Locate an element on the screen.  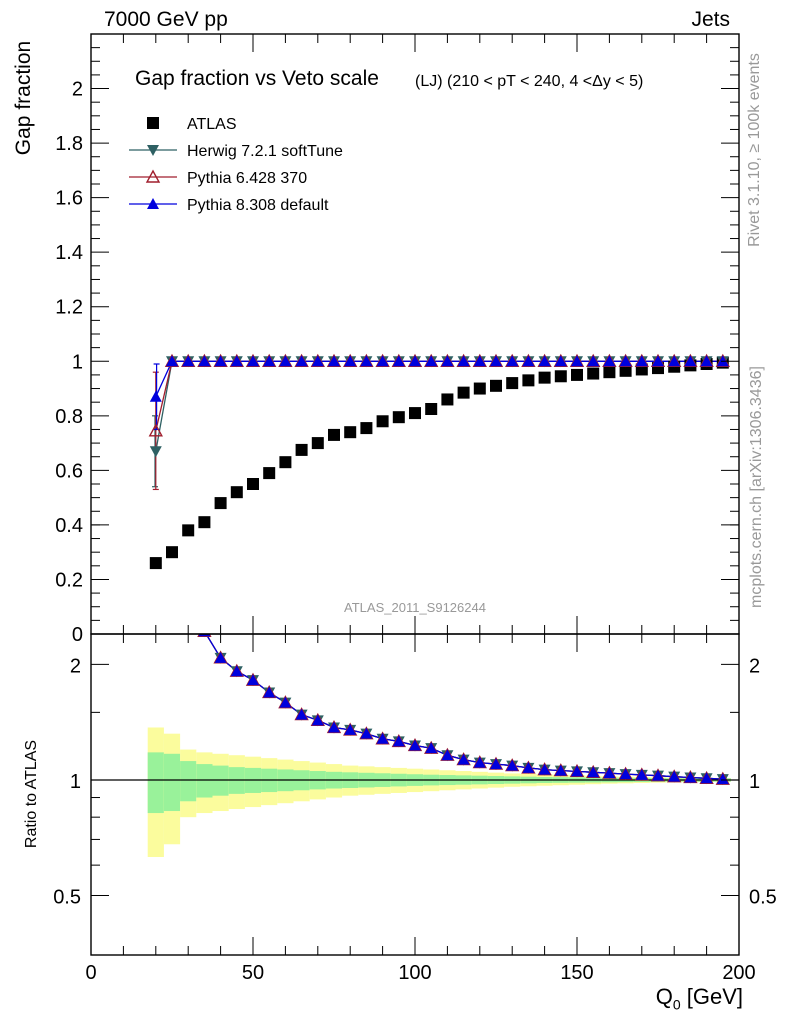
upper-ytick-label: 0.6 is located at coordinates (69, 471).